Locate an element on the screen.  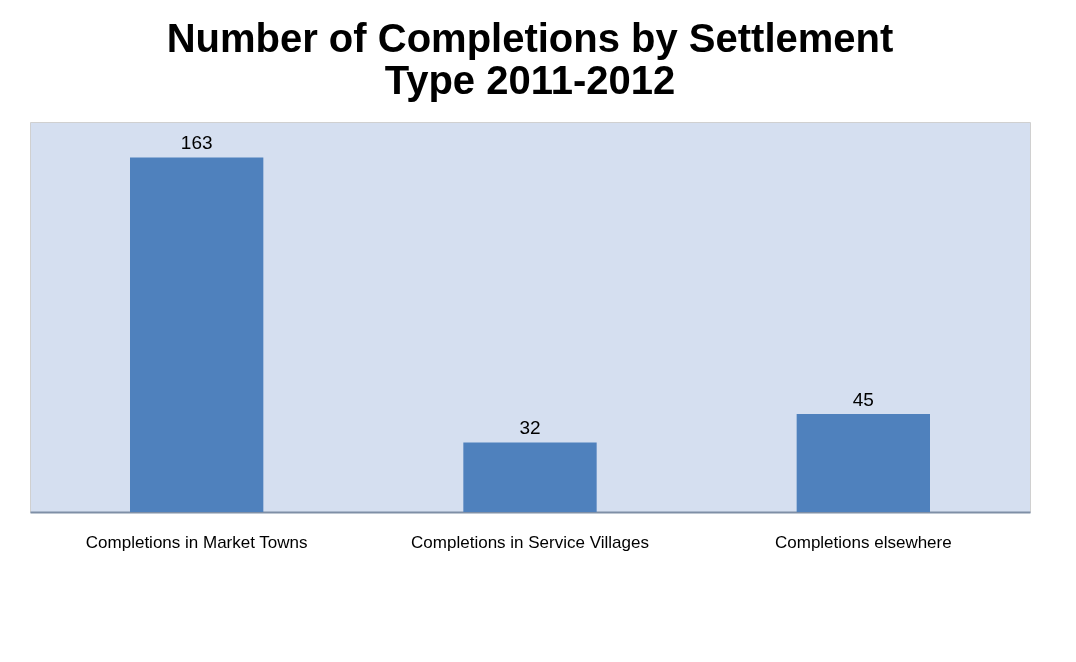
data-label: 32 is located at coordinates (530, 428).